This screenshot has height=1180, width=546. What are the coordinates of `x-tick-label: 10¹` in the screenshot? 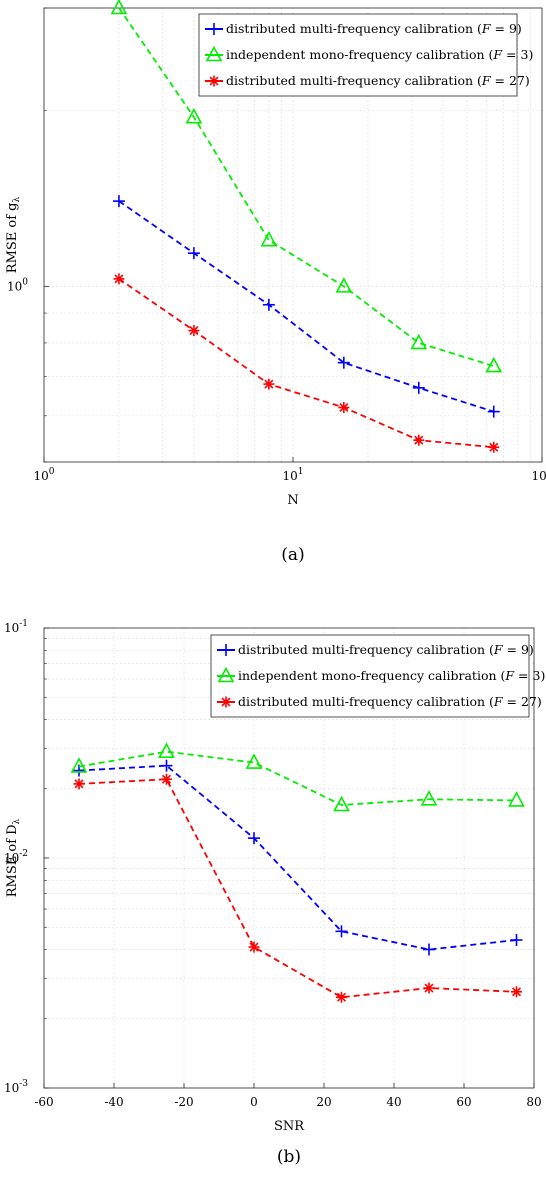 It's located at (292, 475).